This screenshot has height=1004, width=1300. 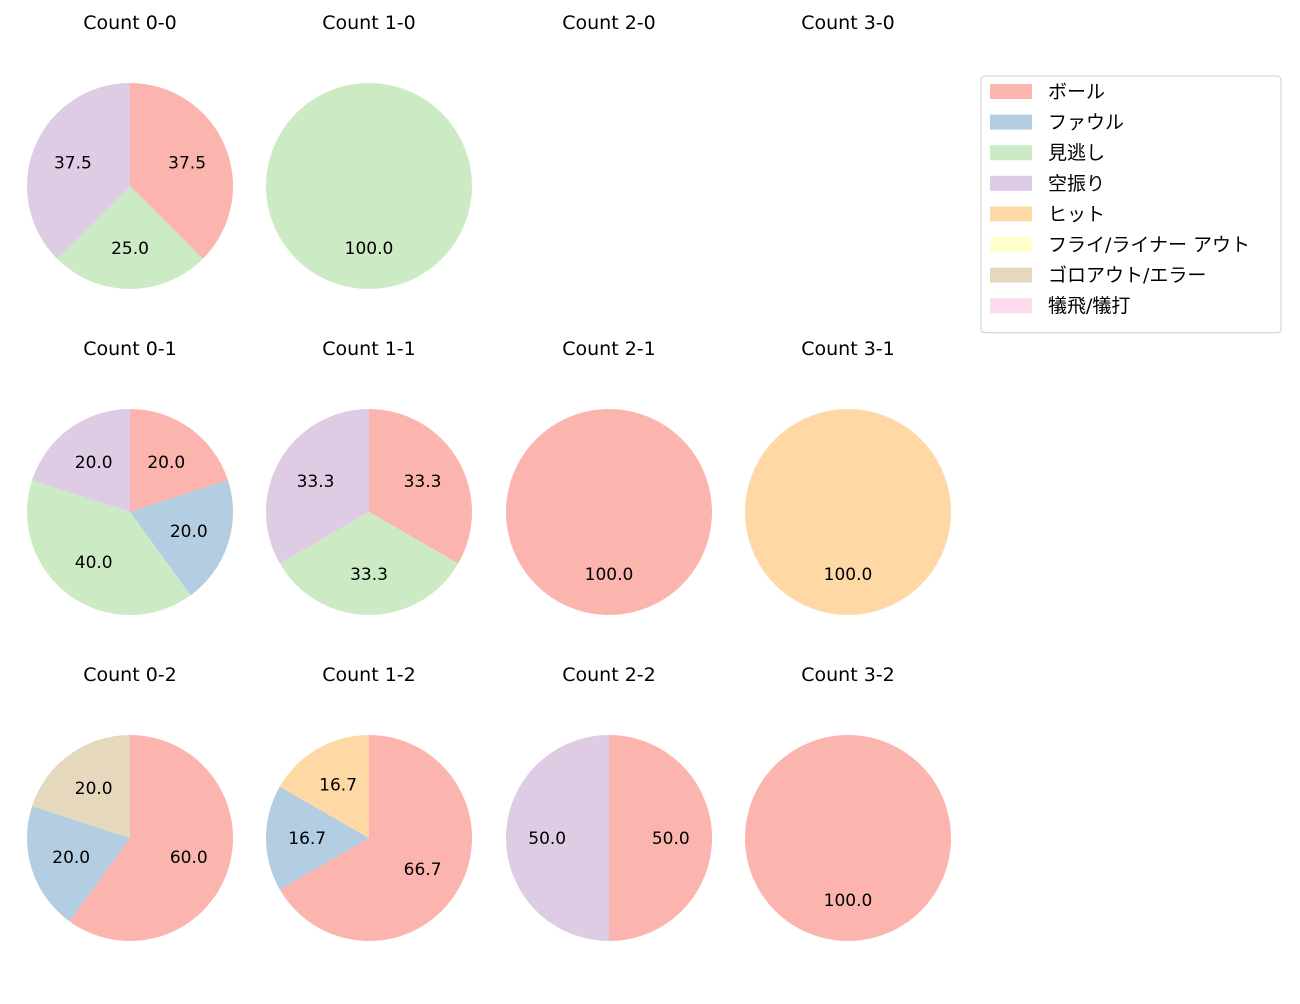 What do you see at coordinates (1149, 245) in the screenshot?
I see `legend-label: フライ/ライナー アウト` at bounding box center [1149, 245].